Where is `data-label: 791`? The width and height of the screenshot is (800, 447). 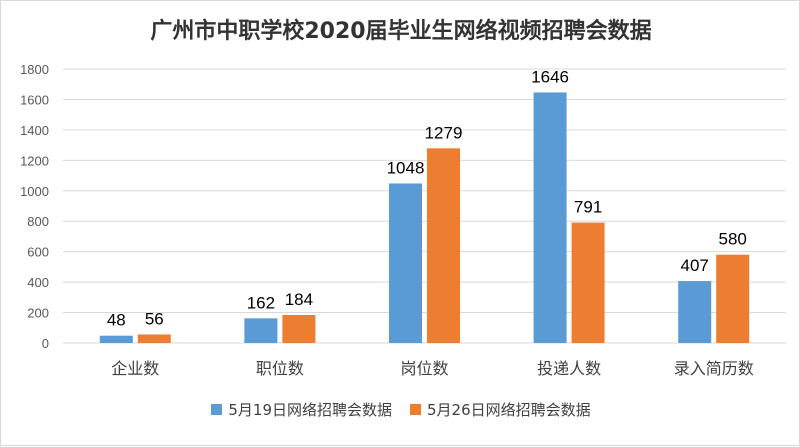
data-label: 791 is located at coordinates (588, 207).